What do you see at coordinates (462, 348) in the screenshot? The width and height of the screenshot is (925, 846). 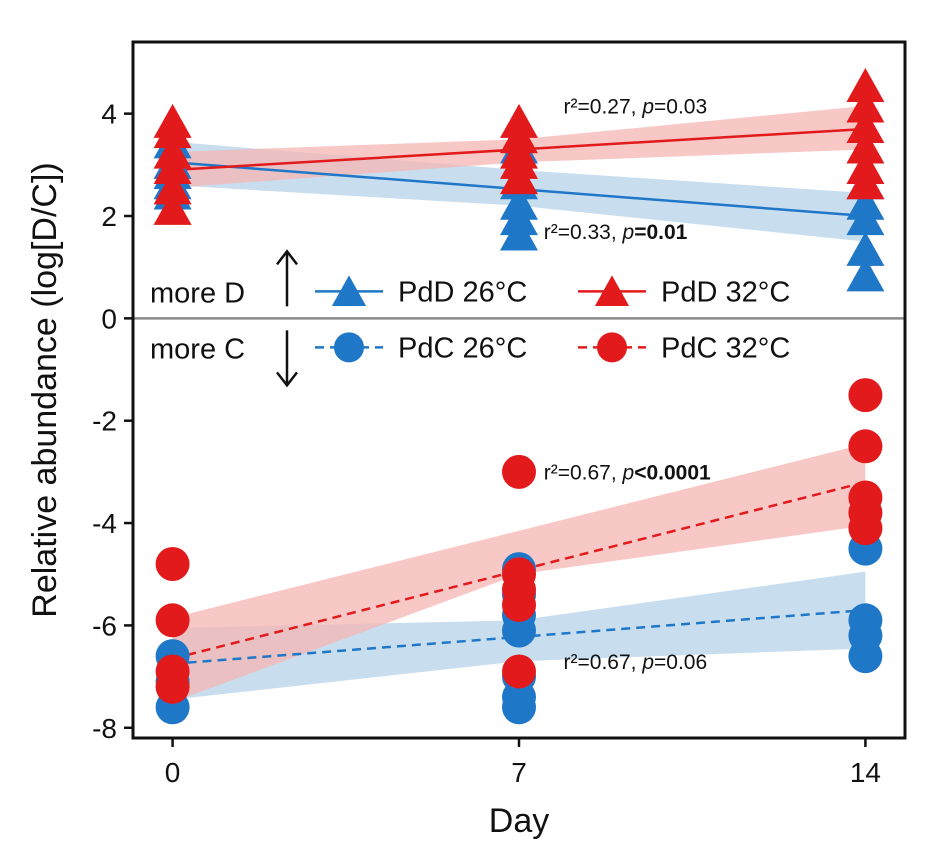 I see `legend-label-1-0: PdC 26°C` at bounding box center [462, 348].